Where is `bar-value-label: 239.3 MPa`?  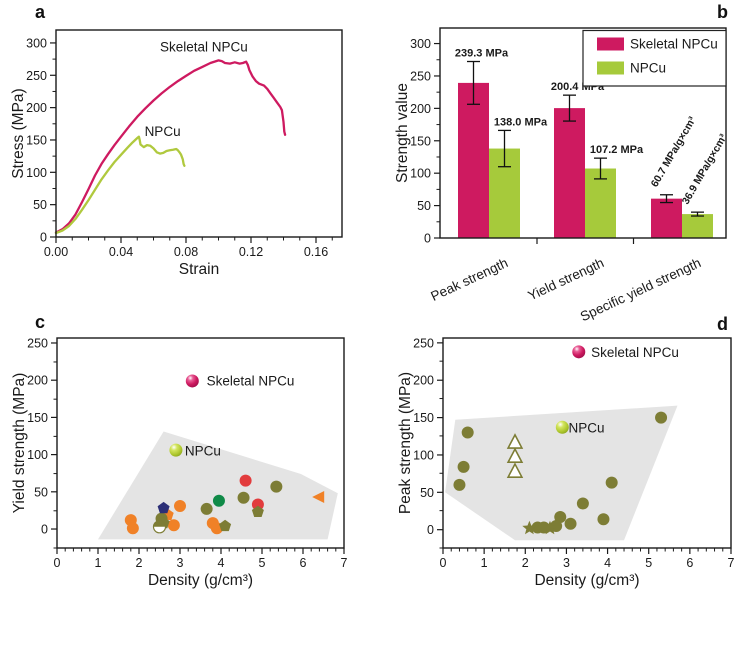
bar-value-label: 239.3 MPa is located at coordinates (482, 54).